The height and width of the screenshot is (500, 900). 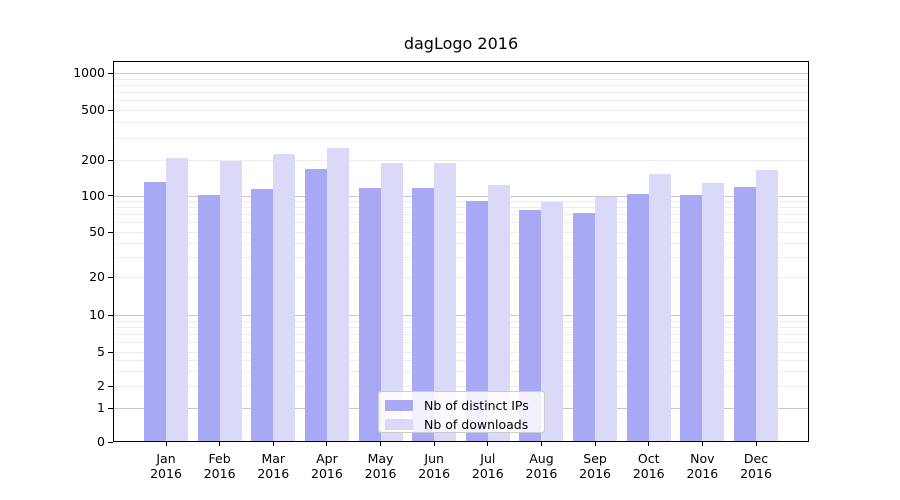 I want to click on y-tick-label: 10, so click(x=97, y=314).